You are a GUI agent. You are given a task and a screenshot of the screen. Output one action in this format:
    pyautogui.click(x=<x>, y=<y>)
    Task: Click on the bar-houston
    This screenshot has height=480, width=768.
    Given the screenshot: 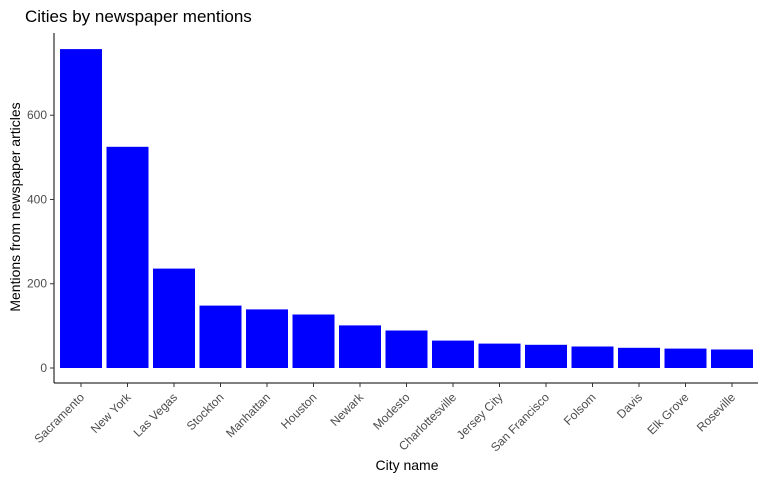 What is the action you would take?
    pyautogui.click(x=313, y=341)
    